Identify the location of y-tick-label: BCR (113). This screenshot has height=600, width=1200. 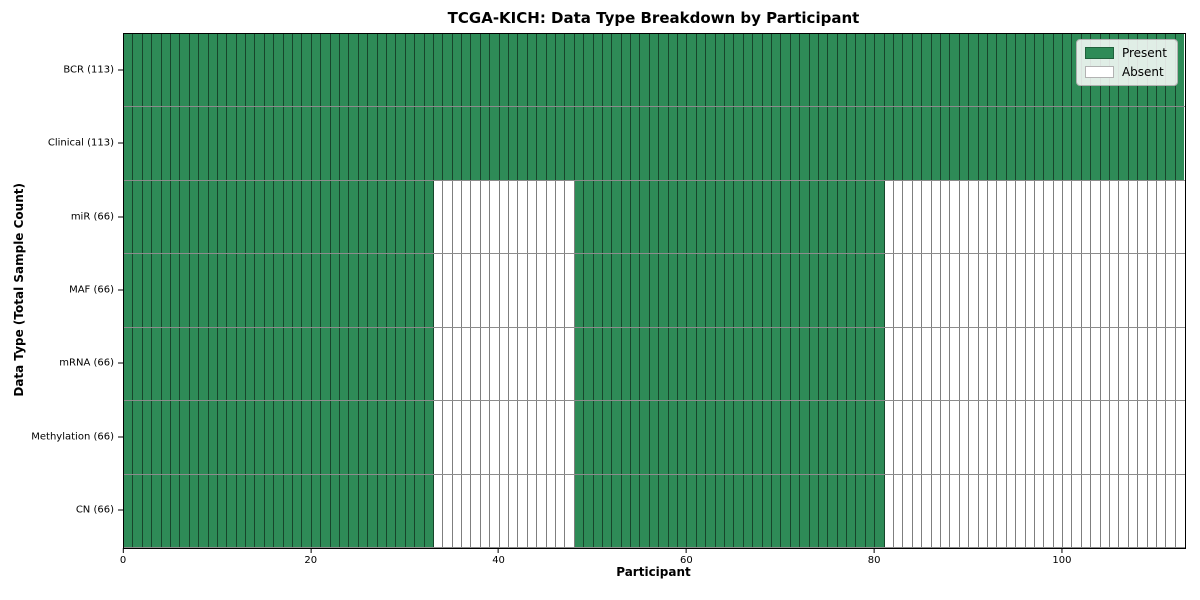
(88, 70).